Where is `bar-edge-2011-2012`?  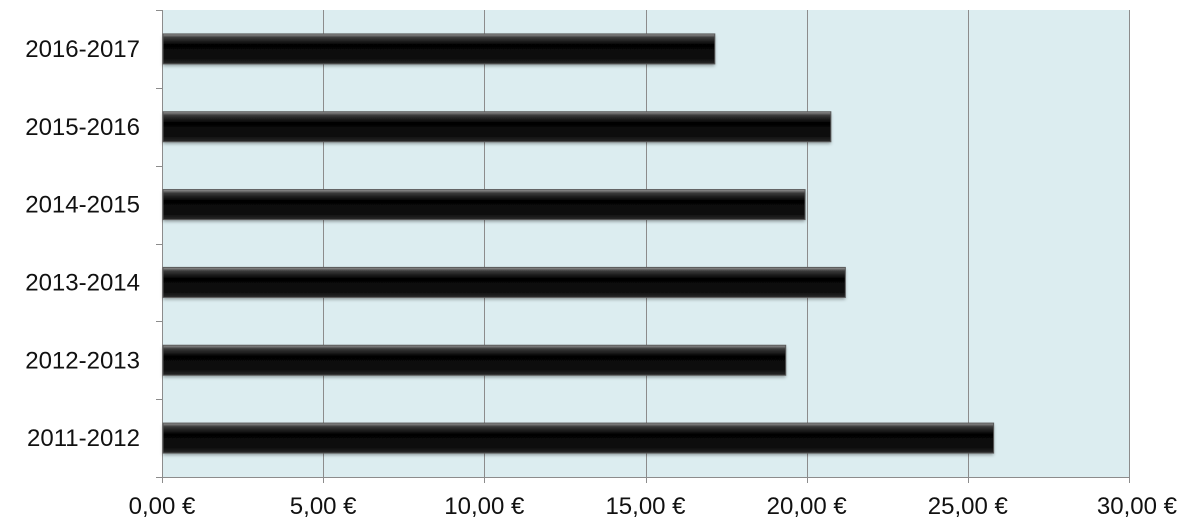 bar-edge-2011-2012 is located at coordinates (578, 438).